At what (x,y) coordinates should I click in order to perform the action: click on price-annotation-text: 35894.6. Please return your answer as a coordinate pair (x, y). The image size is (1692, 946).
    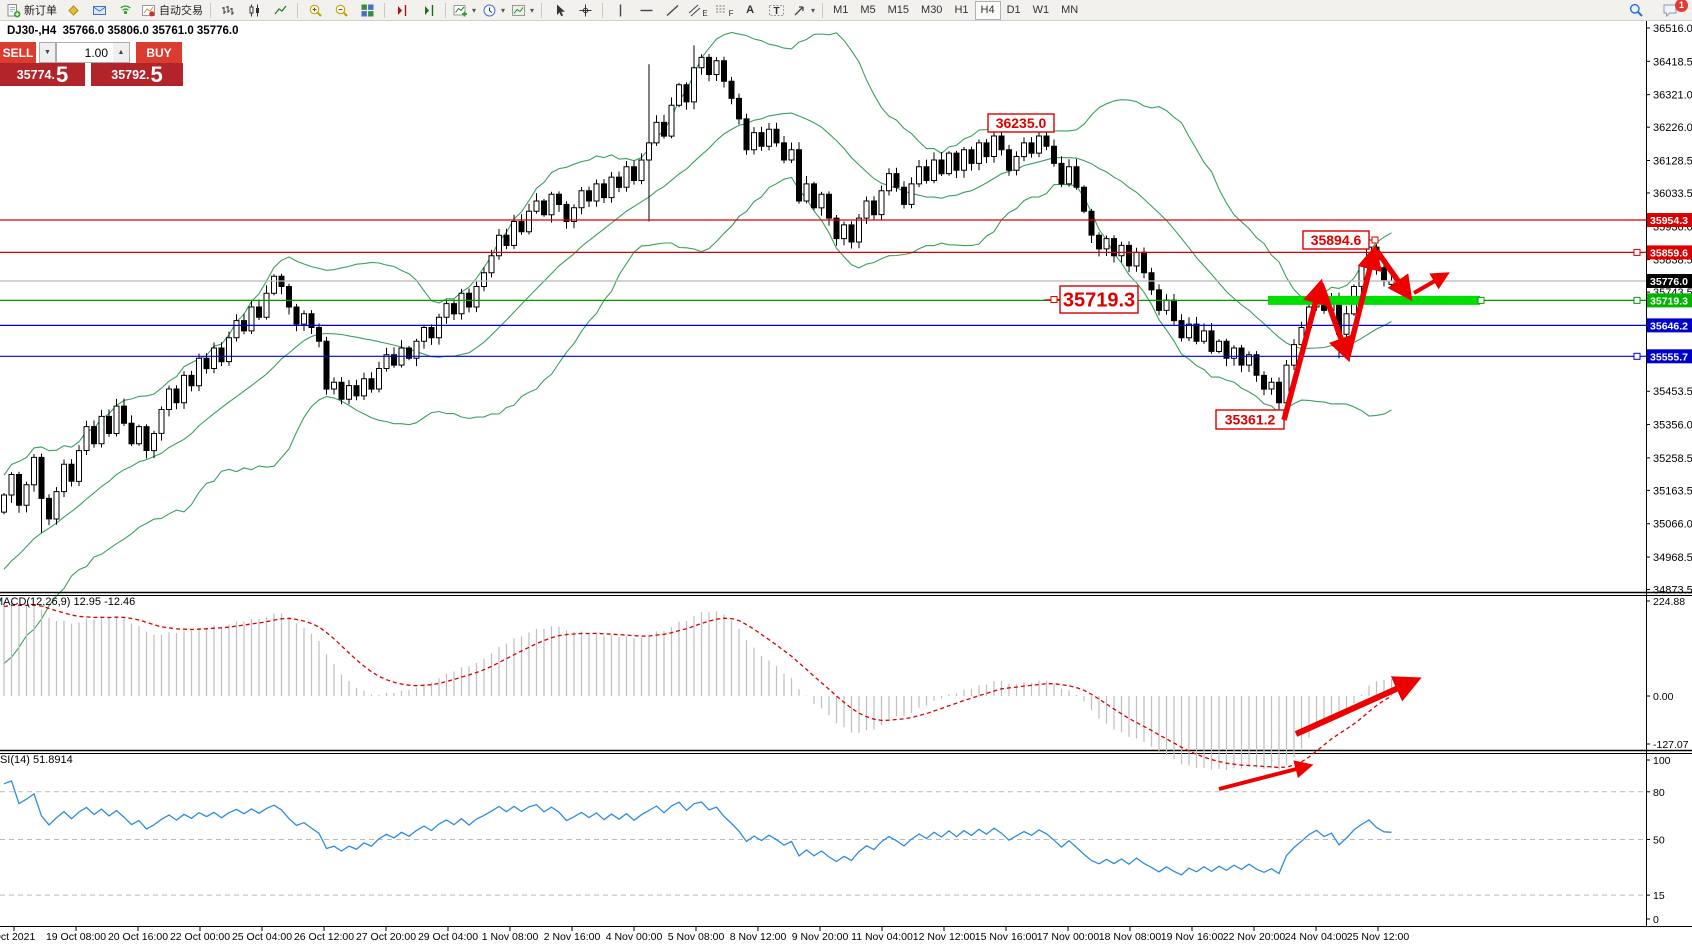
    Looking at the image, I should click on (1336, 240).